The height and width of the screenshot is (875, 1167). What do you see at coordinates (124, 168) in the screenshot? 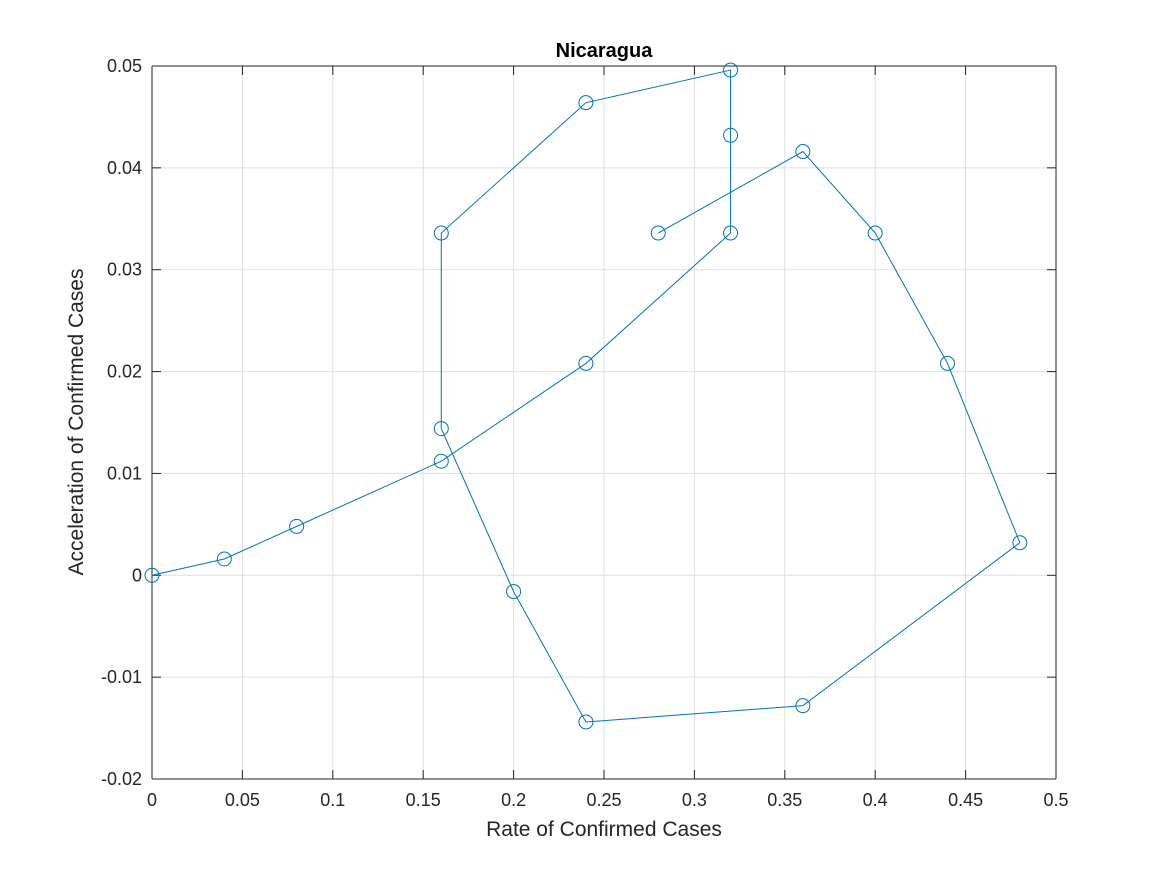
I see `y-tick-label: 0.04` at bounding box center [124, 168].